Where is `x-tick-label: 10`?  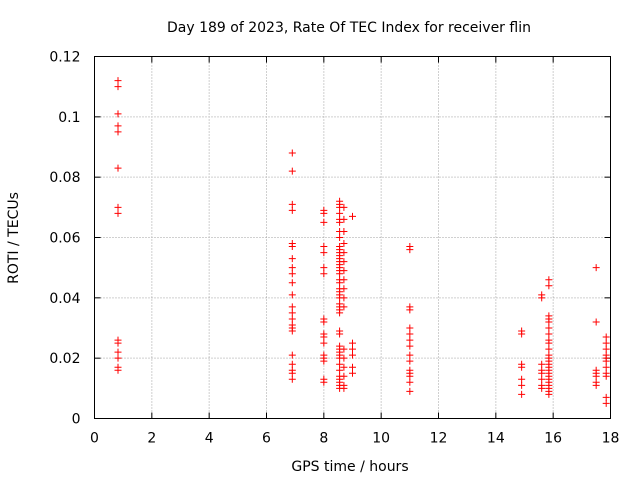
x-tick-label: 10 is located at coordinates (381, 439).